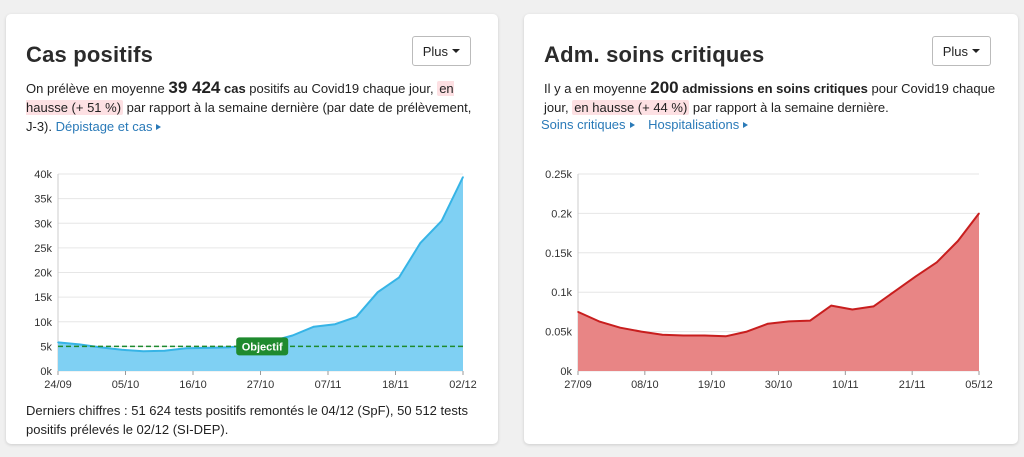 The image size is (1024, 457). I want to click on x-tick-label: 10/11, so click(845, 385).